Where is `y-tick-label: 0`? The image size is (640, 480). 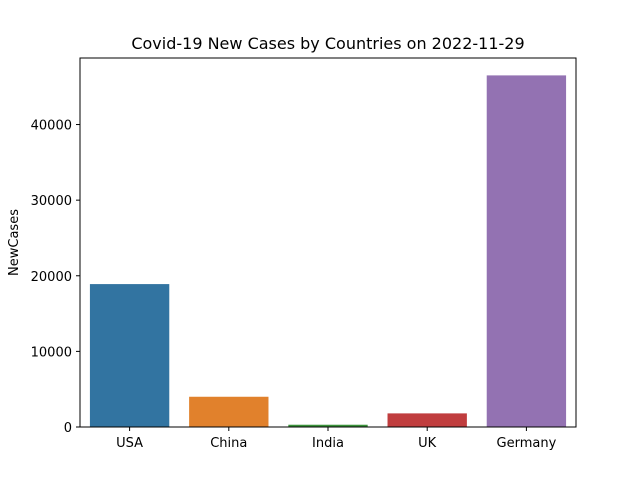 y-tick-label: 0 is located at coordinates (68, 428).